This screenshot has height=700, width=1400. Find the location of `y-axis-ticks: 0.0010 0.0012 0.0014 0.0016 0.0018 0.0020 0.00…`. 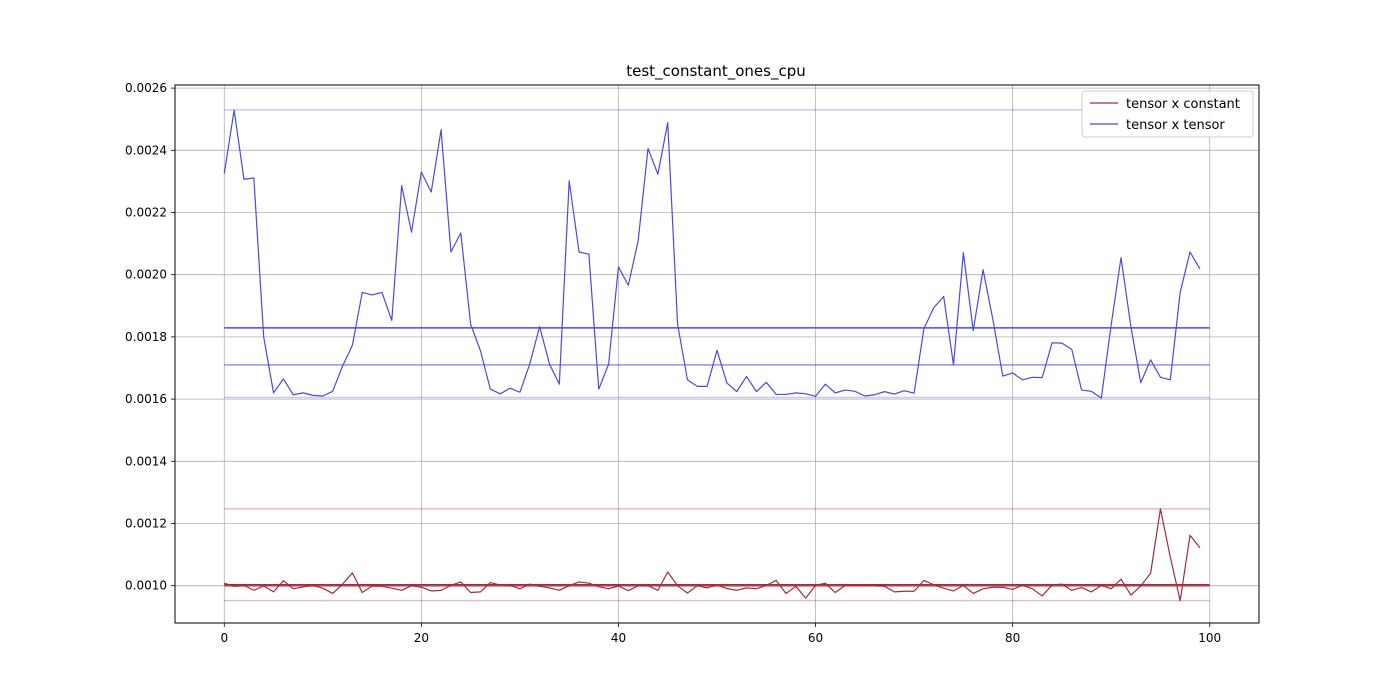

y-axis-ticks: 0.0010 0.0012 0.0014 0.0016 0.0018 0.0020 0.00… is located at coordinates (150, 337).